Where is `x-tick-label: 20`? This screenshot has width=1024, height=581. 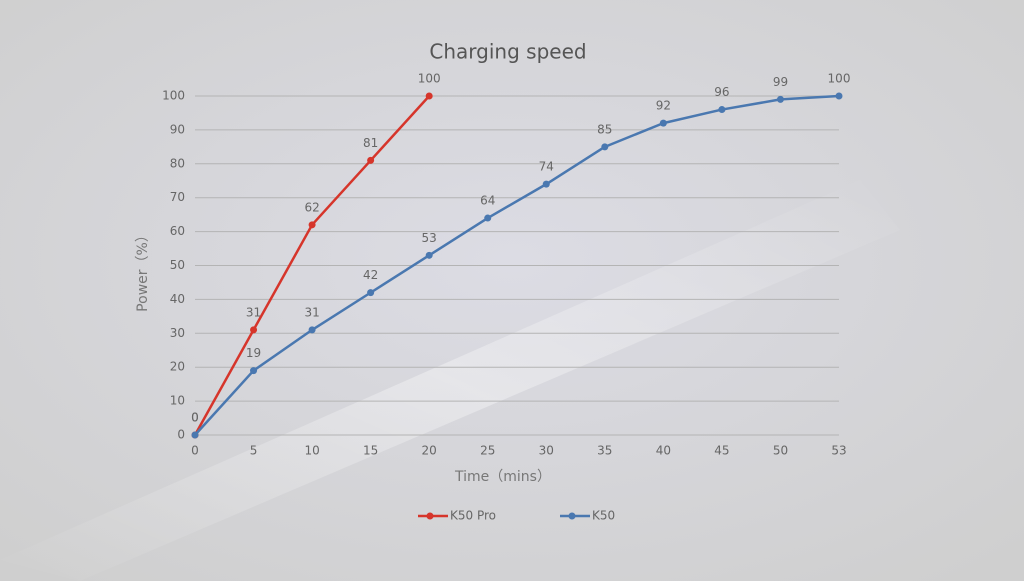
x-tick-label: 20 is located at coordinates (429, 451).